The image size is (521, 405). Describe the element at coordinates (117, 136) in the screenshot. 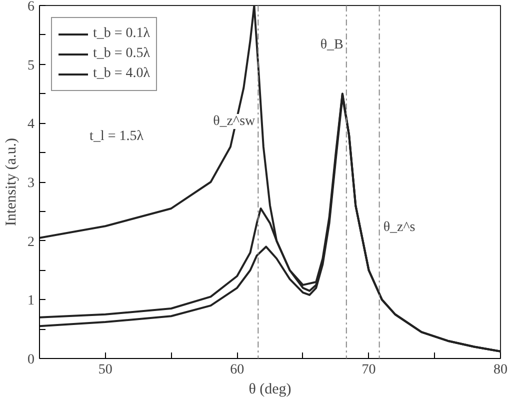

I see `annotation: t_l = 1.5λ` at that location.